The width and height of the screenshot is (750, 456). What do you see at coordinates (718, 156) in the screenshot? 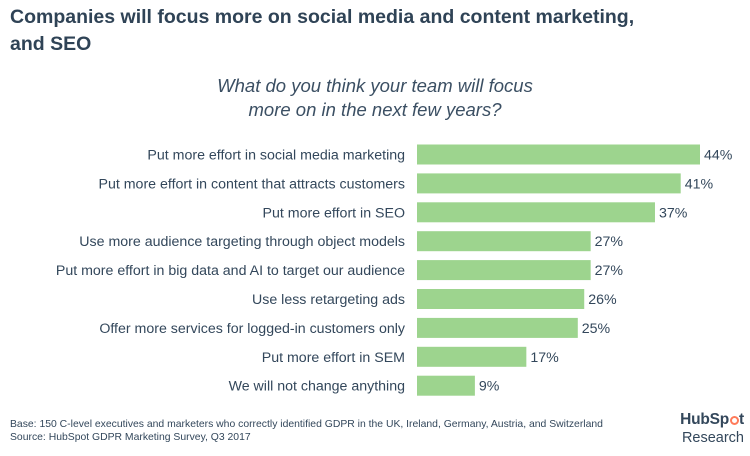
I see `value-label: 44%` at bounding box center [718, 156].